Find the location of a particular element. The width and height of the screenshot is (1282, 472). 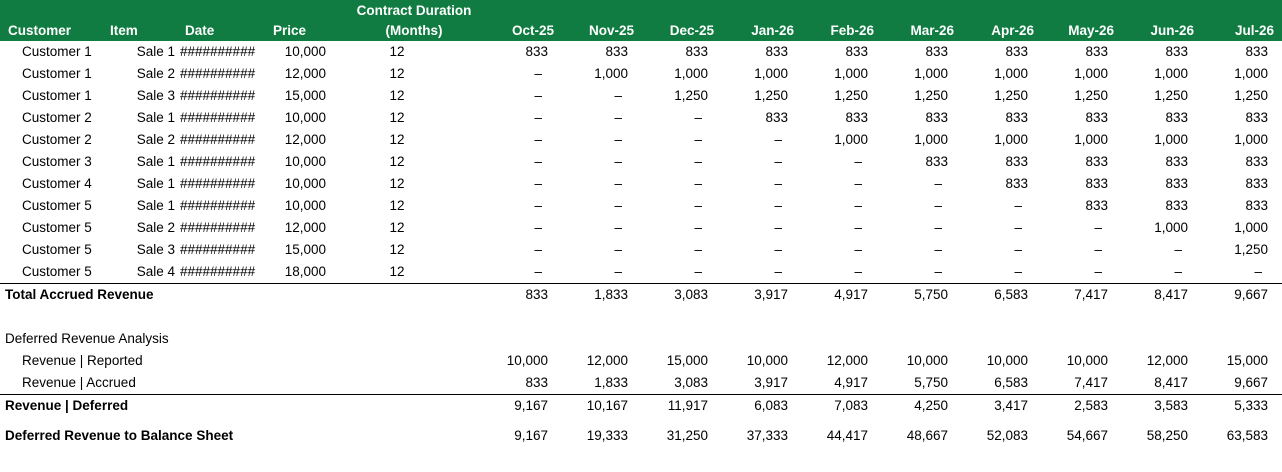

revenue-deferred-value: 9,167 is located at coordinates (531, 405).